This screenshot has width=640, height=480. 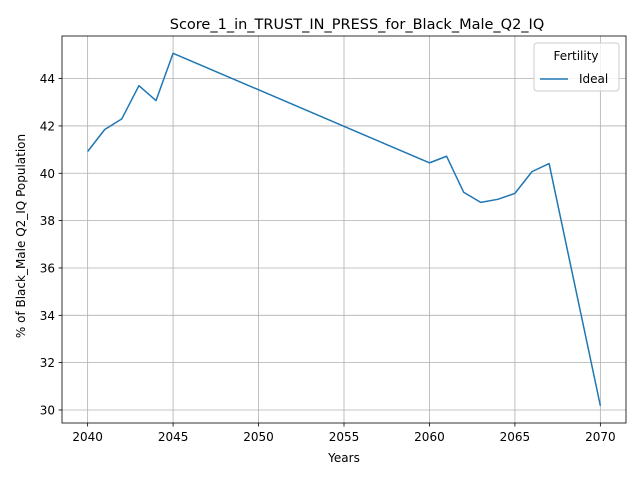 What do you see at coordinates (343, 458) in the screenshot?
I see `x-axis-label: Years` at bounding box center [343, 458].